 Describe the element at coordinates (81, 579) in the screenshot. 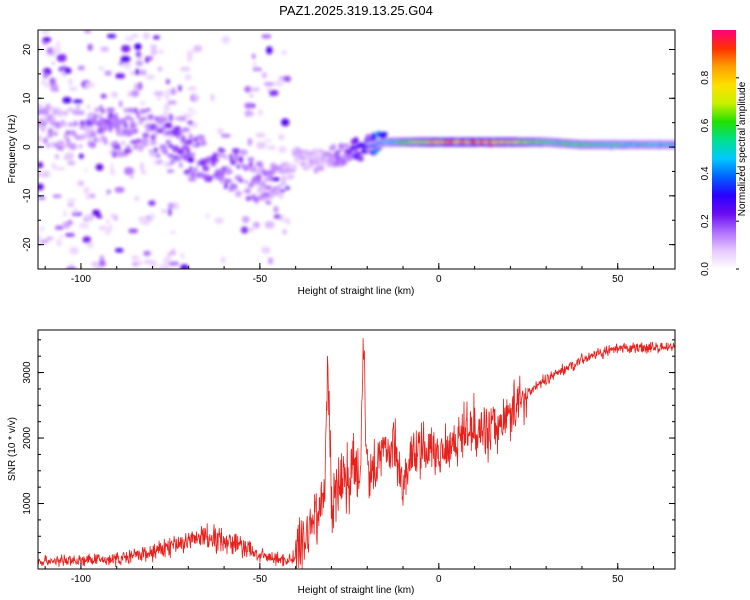

I see `snr-x-tick-label: -100` at that location.